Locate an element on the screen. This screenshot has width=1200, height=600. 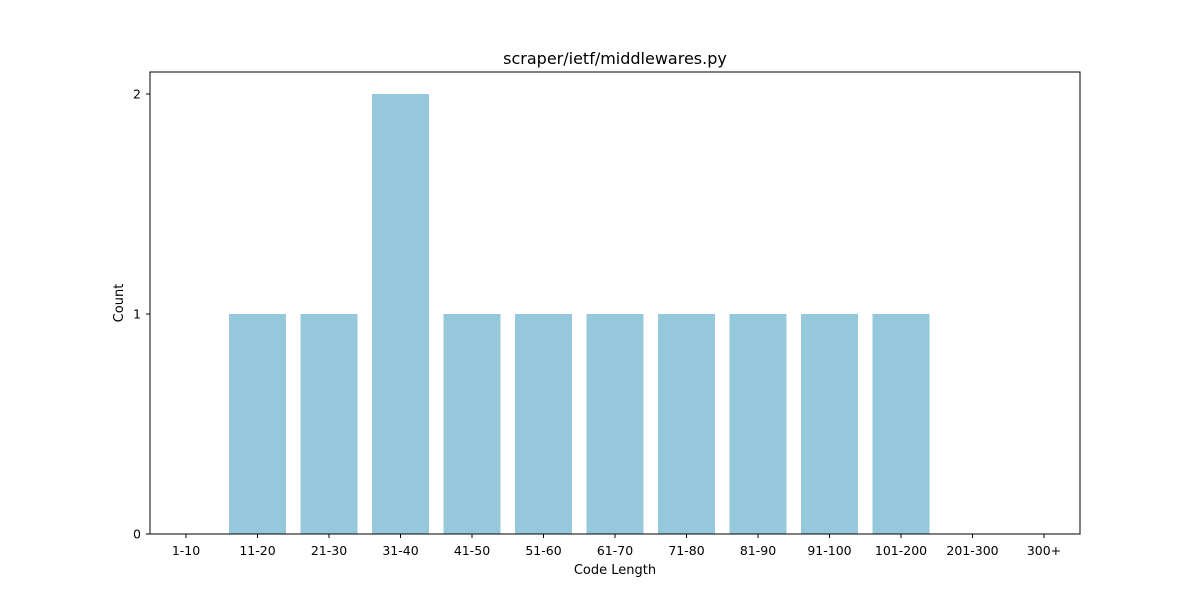
x-tick-label: 21-30 is located at coordinates (329, 550).